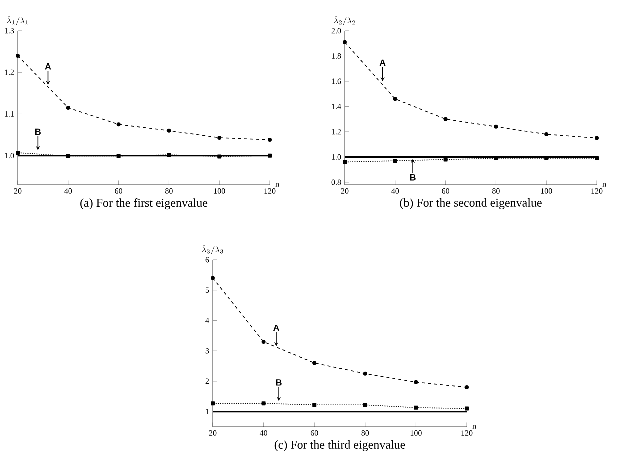 This screenshot has width=628, height=467. I want to click on text: (c) For the third eigenvalue, so click(340, 446).